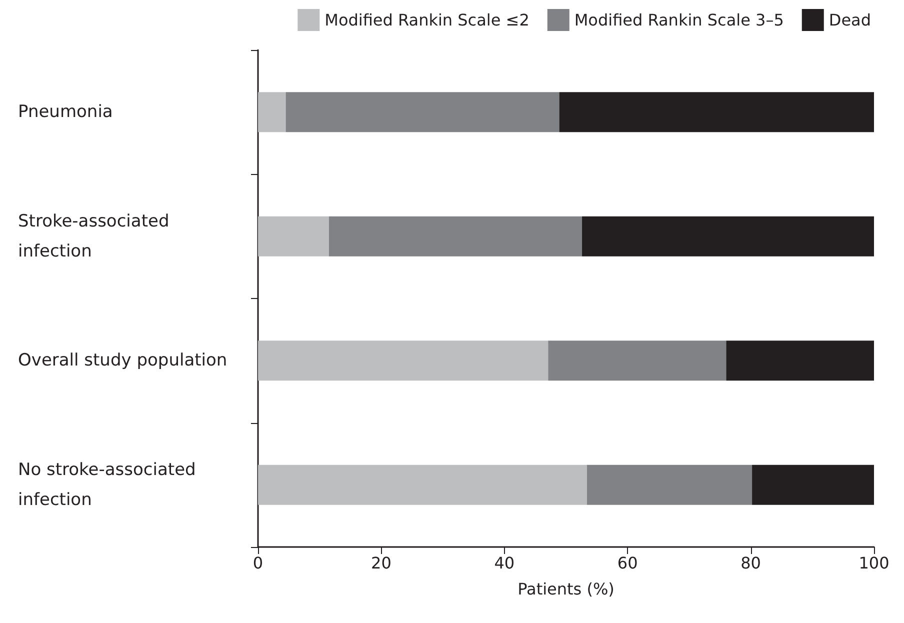 The image size is (904, 623). I want to click on legend-label: Dead, so click(849, 20).